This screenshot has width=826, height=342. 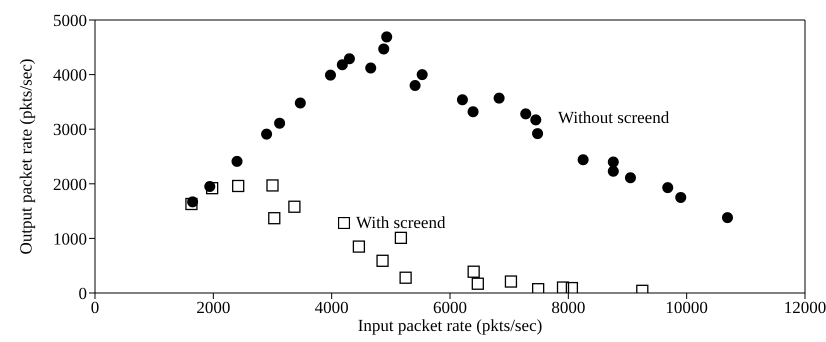 What do you see at coordinates (26, 156) in the screenshot?
I see `y-axis-title: Output packet rate (pkts/sec)` at bounding box center [26, 156].